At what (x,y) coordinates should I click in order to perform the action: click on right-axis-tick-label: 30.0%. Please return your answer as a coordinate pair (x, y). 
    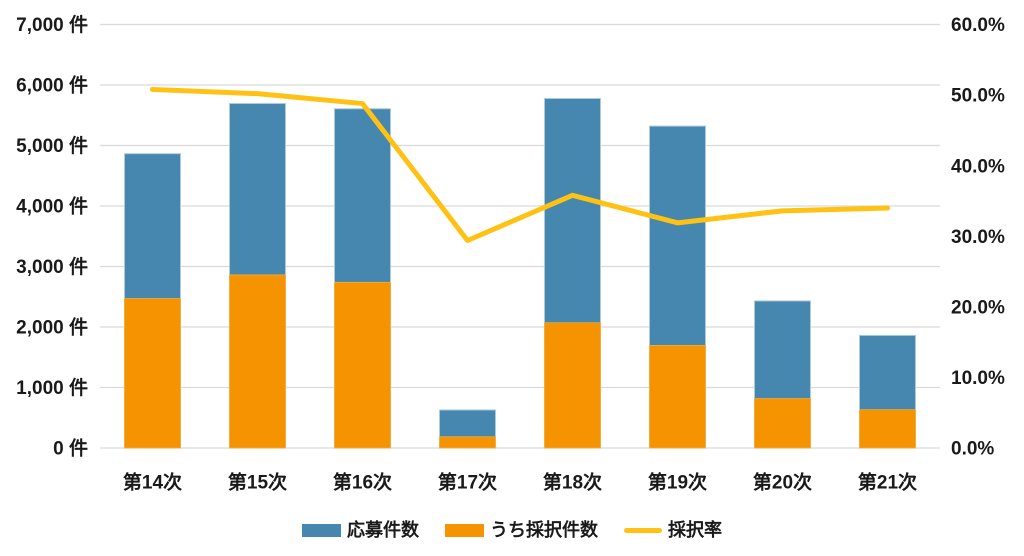
    Looking at the image, I should click on (978, 237).